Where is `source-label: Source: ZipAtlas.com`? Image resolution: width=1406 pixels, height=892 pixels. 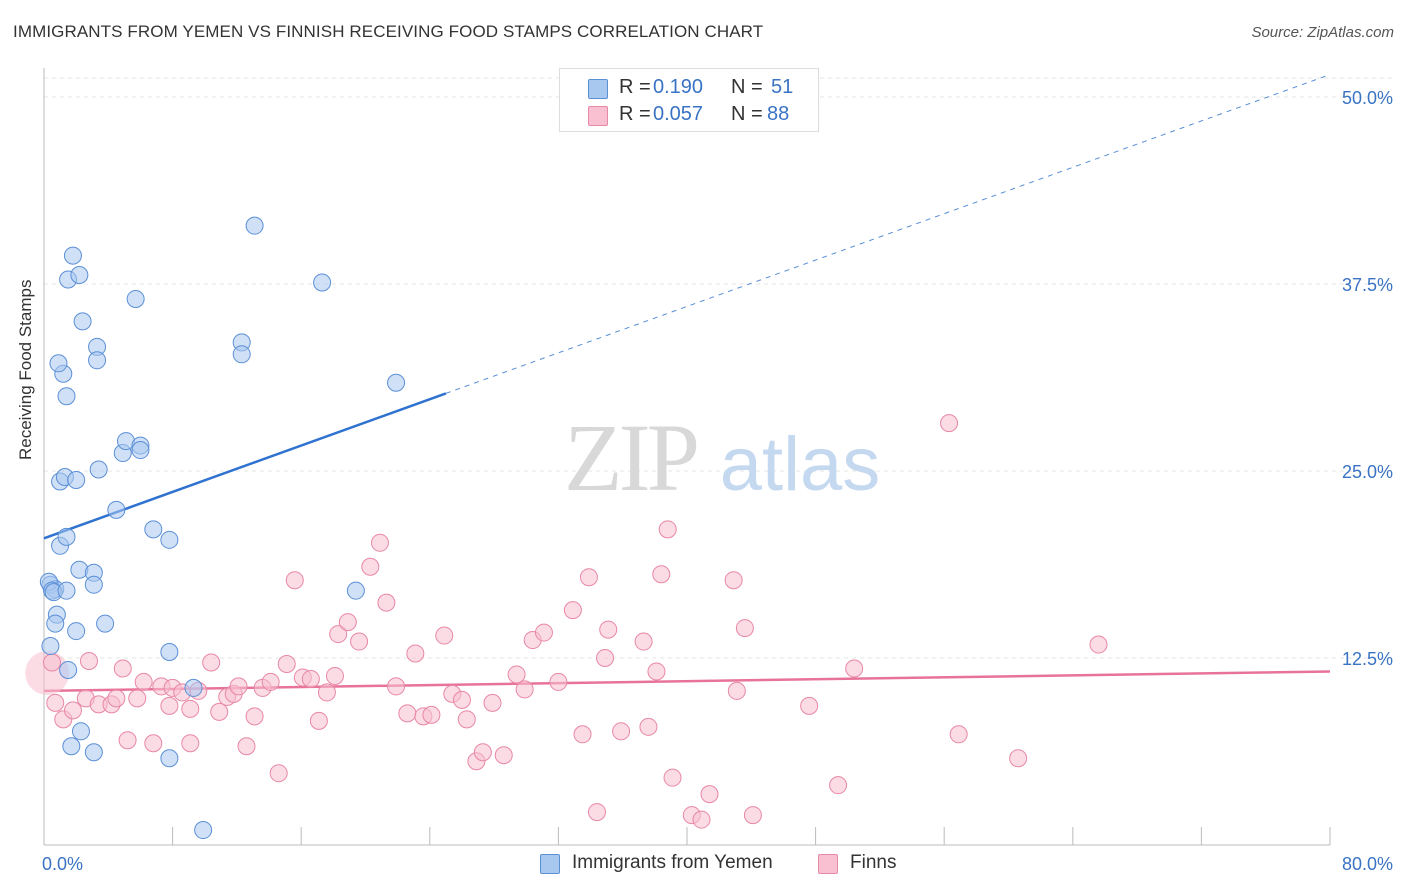
source-label: Source: ZipAtlas.com is located at coordinates (1322, 32).